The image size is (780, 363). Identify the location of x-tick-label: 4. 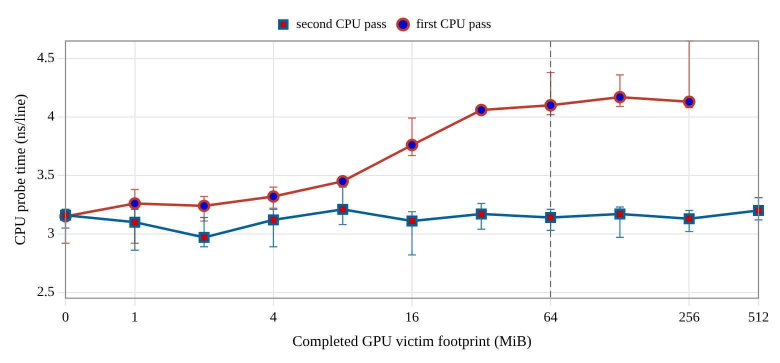
(273, 318).